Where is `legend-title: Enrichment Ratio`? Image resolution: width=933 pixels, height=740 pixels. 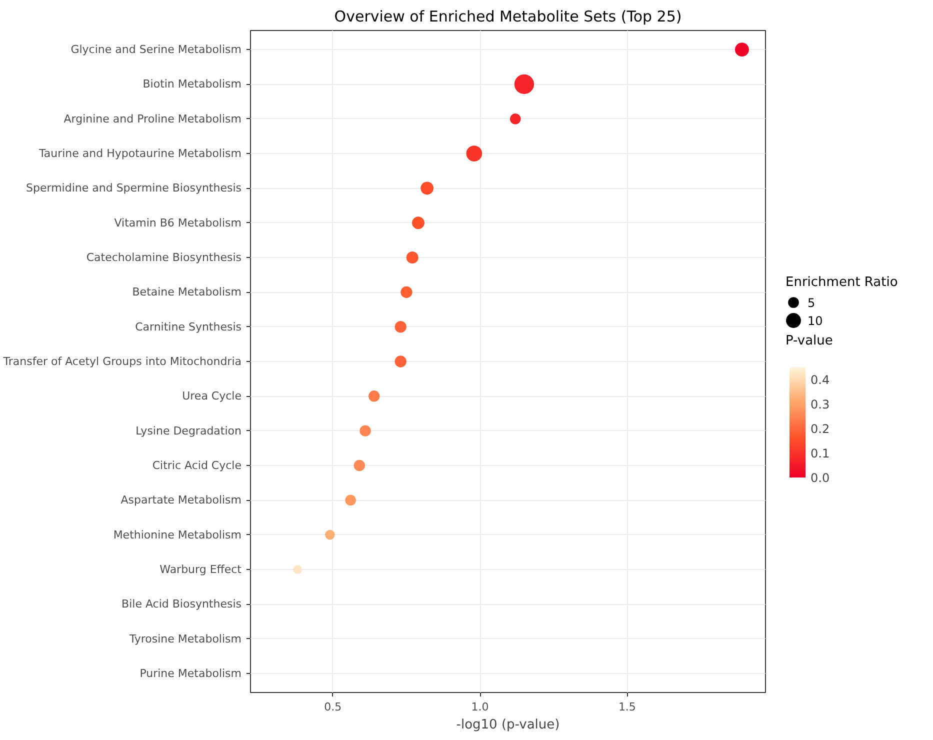
legend-title: Enrichment Ratio is located at coordinates (842, 282).